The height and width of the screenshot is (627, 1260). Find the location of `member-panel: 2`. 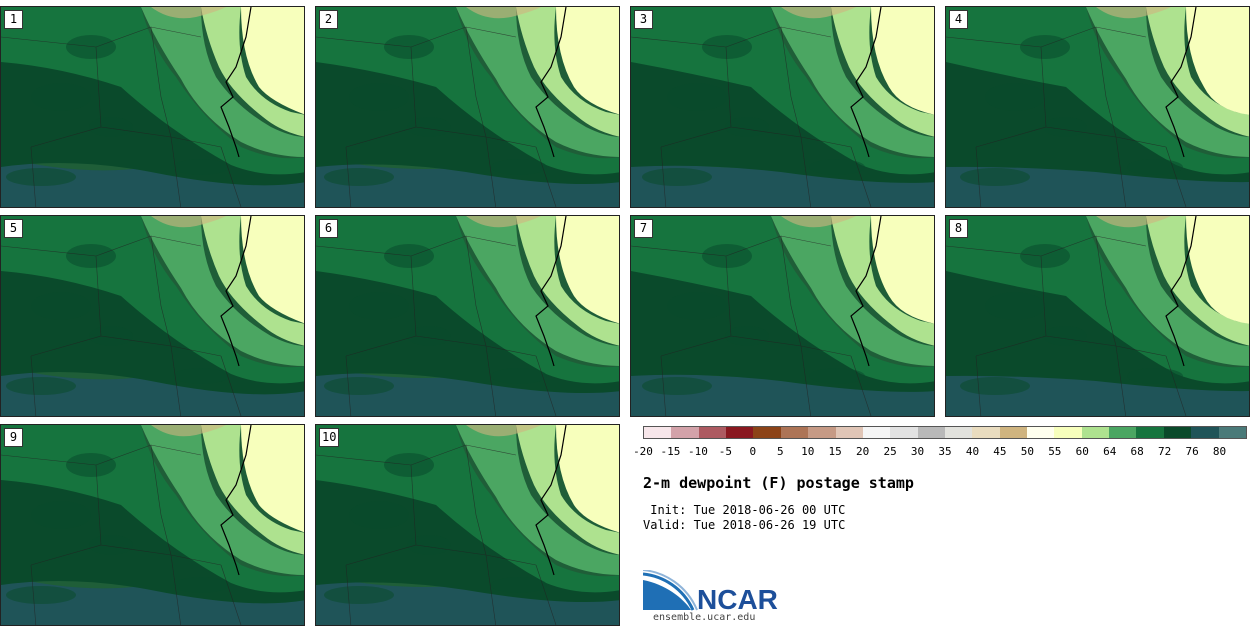

member-panel: 2 is located at coordinates (467, 107).